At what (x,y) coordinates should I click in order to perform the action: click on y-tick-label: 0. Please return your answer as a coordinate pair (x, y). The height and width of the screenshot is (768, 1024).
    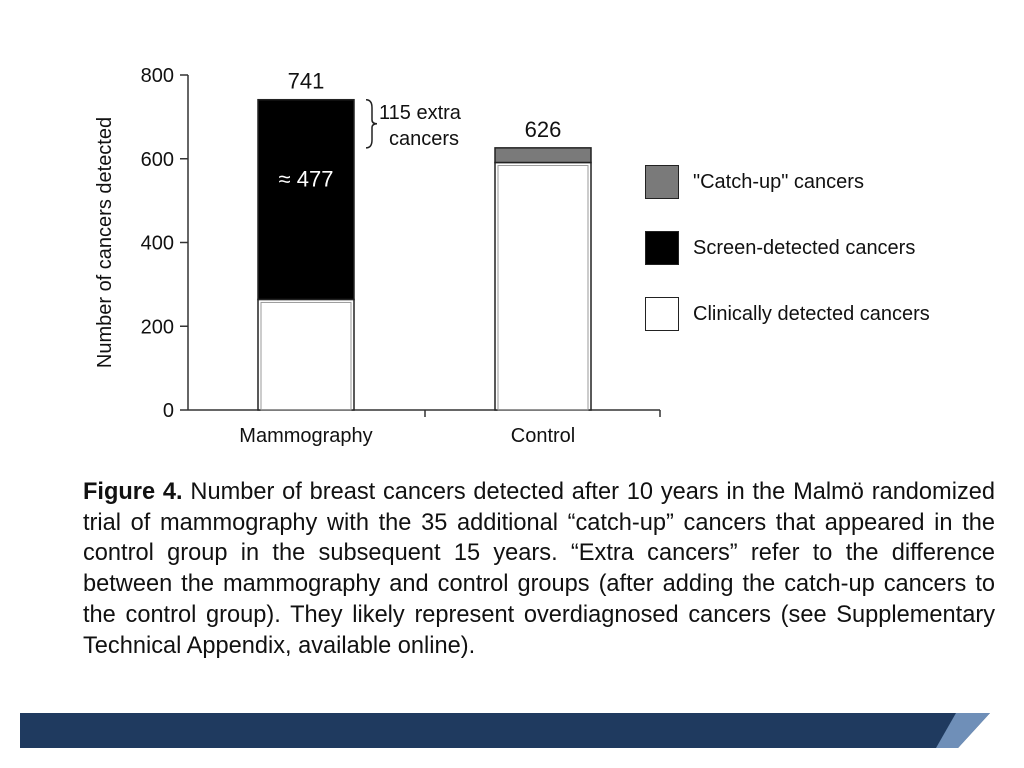
    Looking at the image, I should click on (168, 411).